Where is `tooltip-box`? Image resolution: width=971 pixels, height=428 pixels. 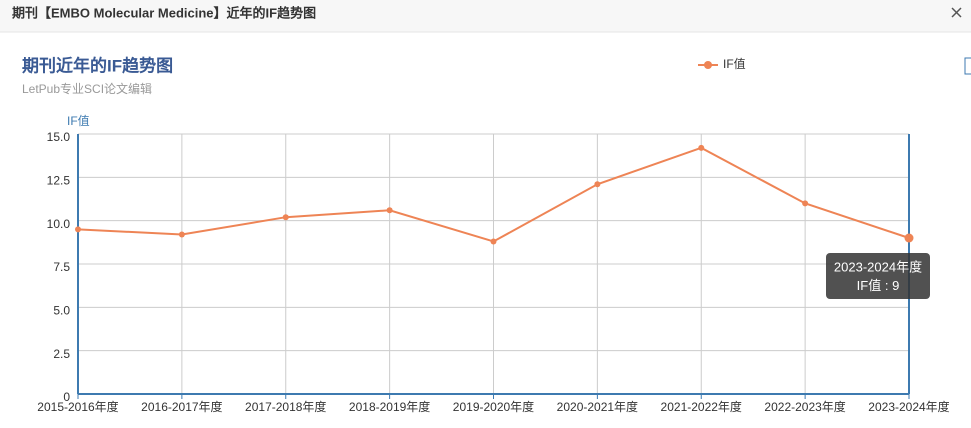 tooltip-box is located at coordinates (878, 276).